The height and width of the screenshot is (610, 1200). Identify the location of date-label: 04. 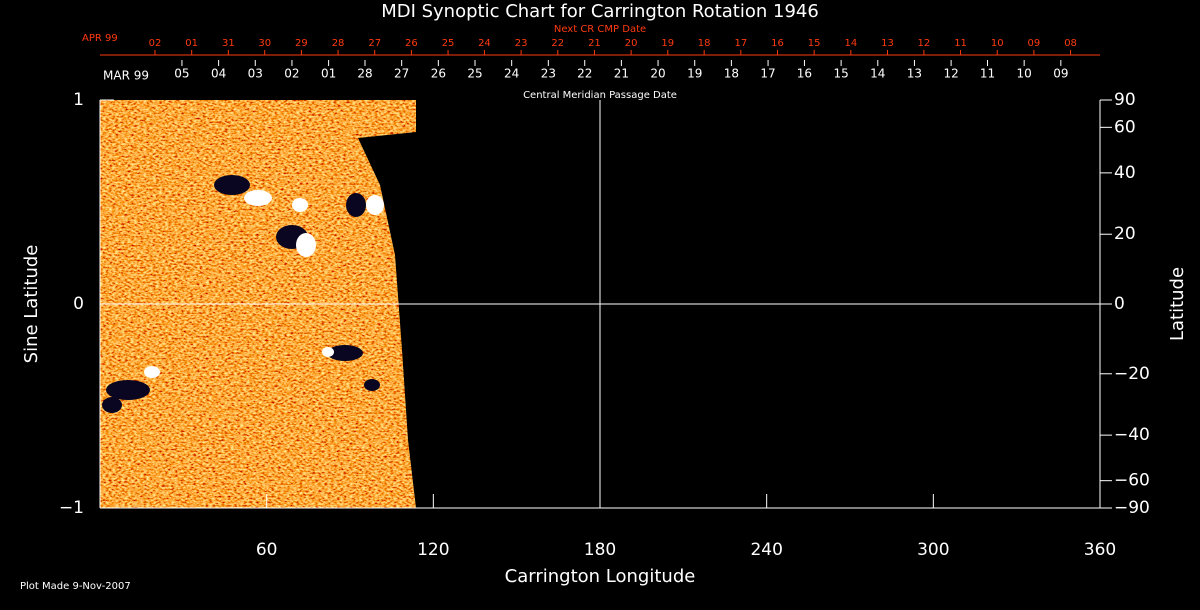
(218, 74).